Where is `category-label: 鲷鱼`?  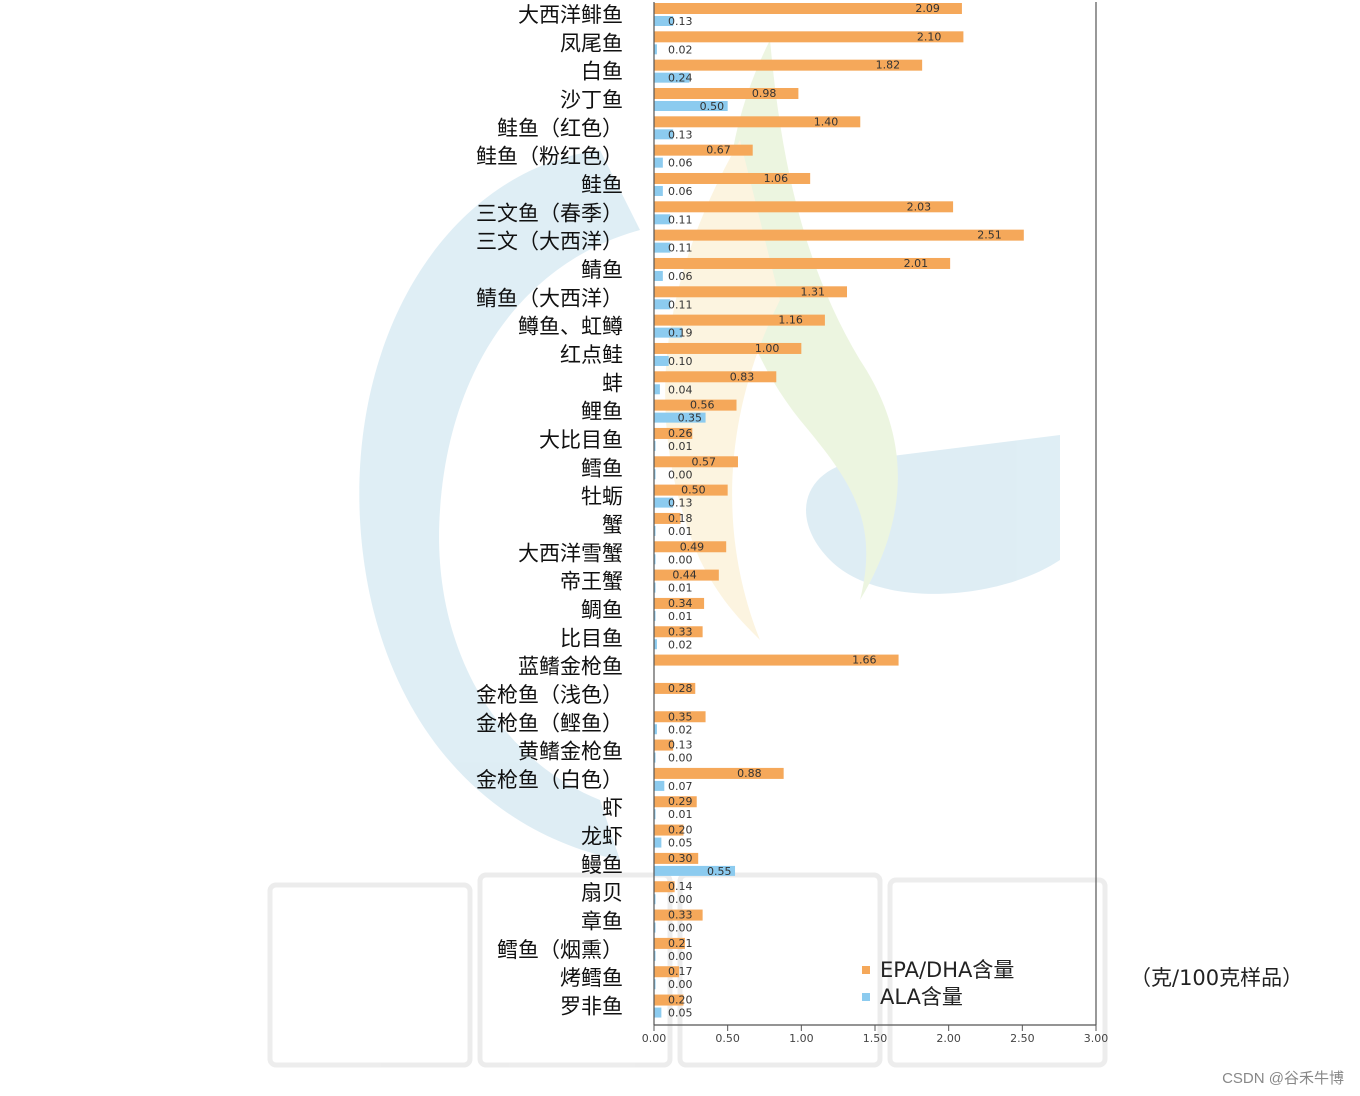 category-label: 鲷鱼 is located at coordinates (602, 610).